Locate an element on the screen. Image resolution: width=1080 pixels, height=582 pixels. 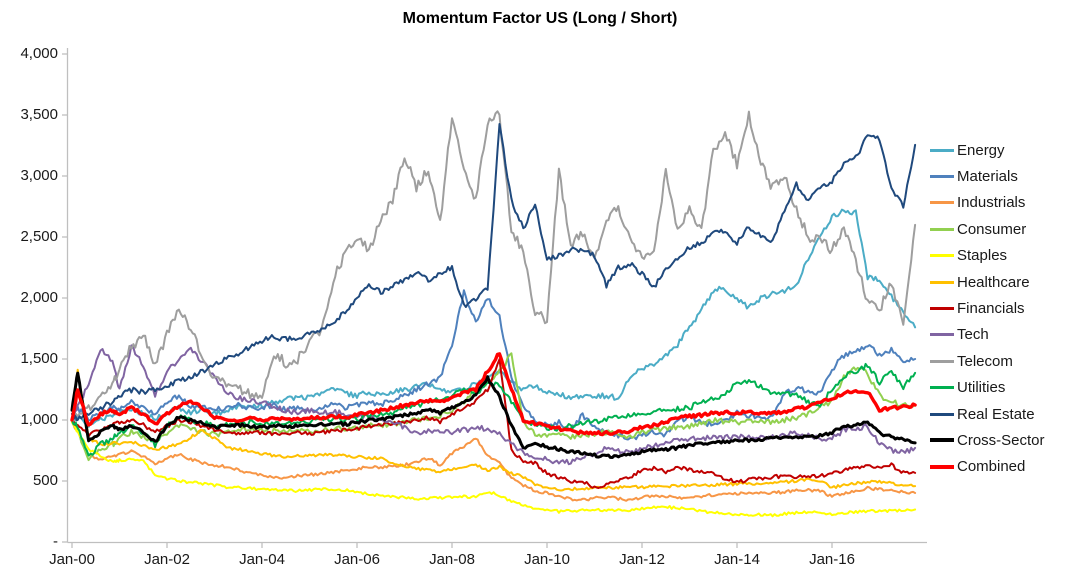
x-axis-label: Jan-06 is located at coordinates (357, 559).